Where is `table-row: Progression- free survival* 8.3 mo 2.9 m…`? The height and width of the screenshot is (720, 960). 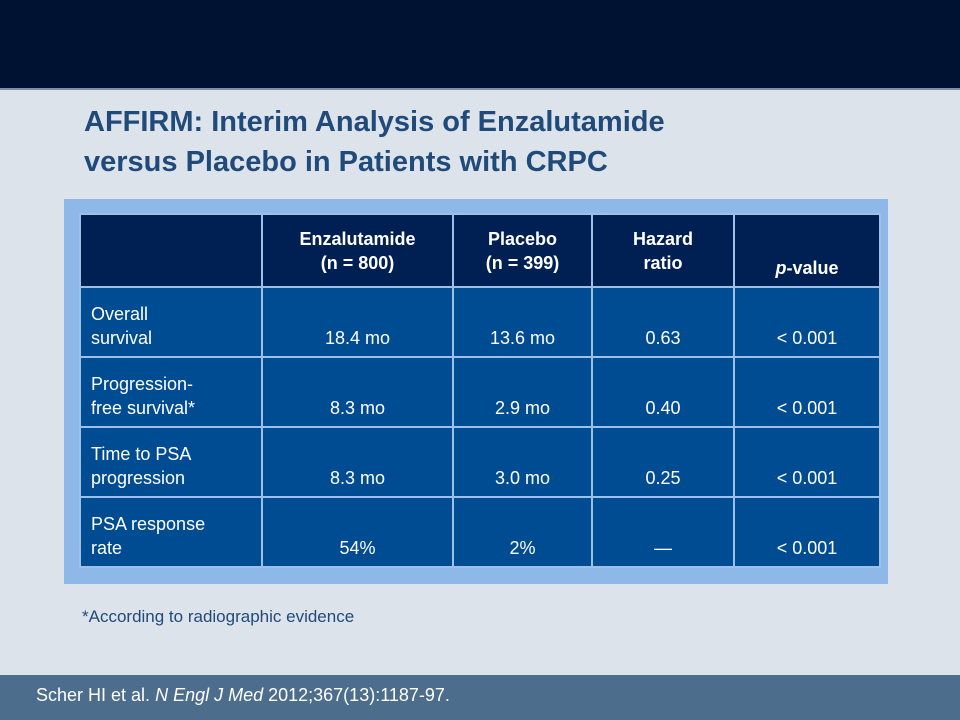
table-row: Progression- free survival* 8.3 mo 2.9 m… is located at coordinates (480, 392).